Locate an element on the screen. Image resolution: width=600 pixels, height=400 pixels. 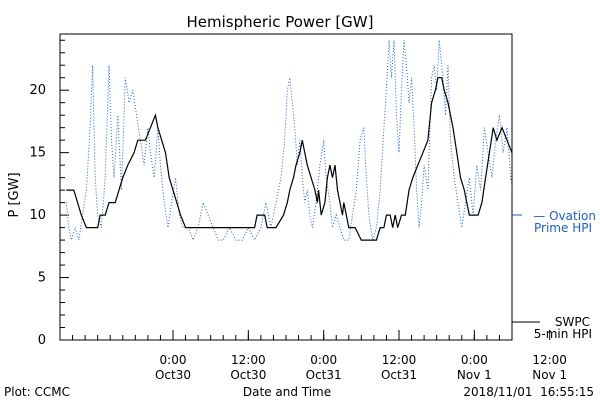
y-tick-label: 15 is located at coordinates (37, 153).